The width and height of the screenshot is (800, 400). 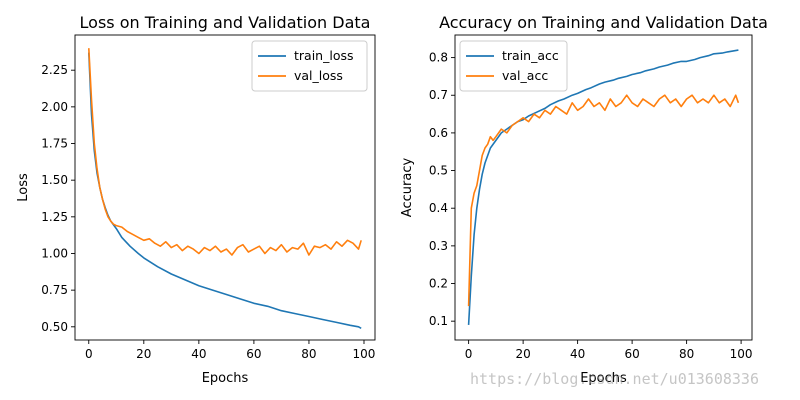 I want to click on legend-label: val_loss, so click(x=318, y=75).